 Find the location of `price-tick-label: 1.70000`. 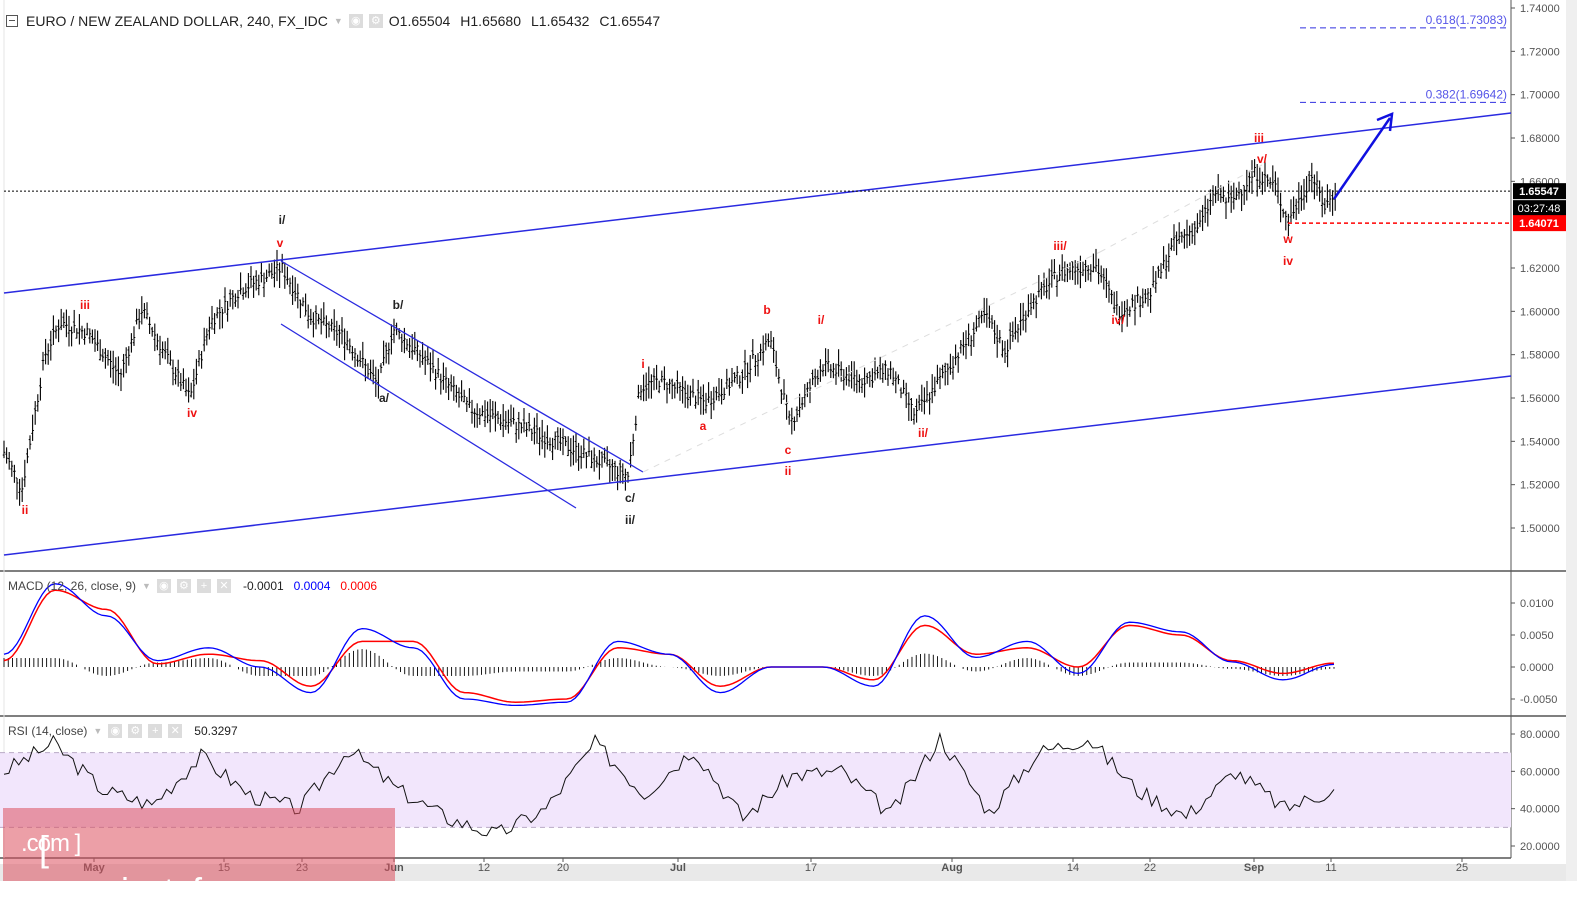

price-tick-label: 1.70000 is located at coordinates (1540, 96).